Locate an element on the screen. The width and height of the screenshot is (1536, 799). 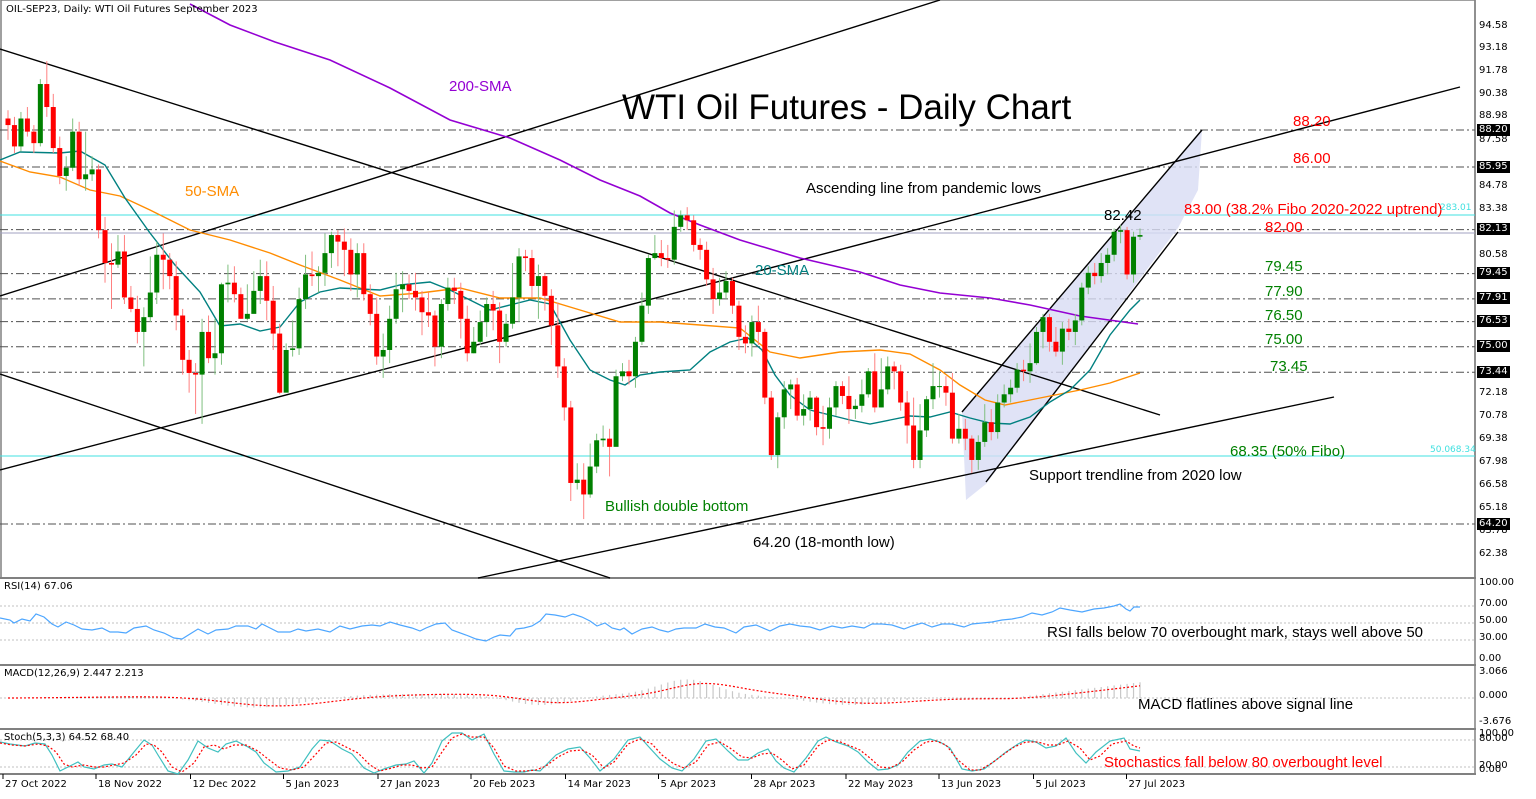
price-level-marker: 77.91 is located at coordinates (1493, 298).